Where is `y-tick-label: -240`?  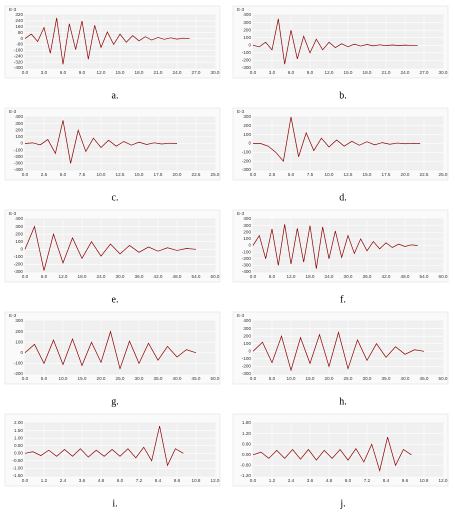 y-tick-label: -240 is located at coordinates (19, 55).